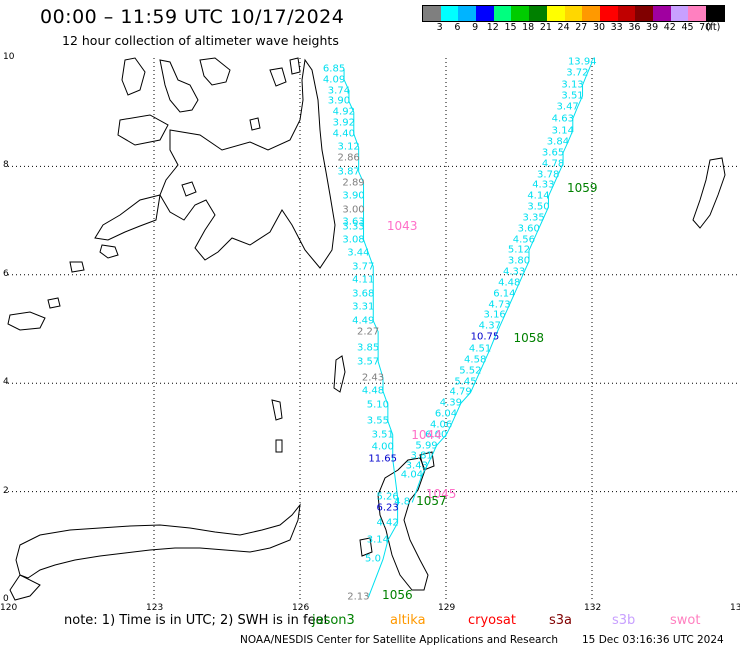  Describe the element at coordinates (653, 640) in the screenshot. I see `footer-timestamp: 15 Dec 03:16:36 UTC 2024` at that location.